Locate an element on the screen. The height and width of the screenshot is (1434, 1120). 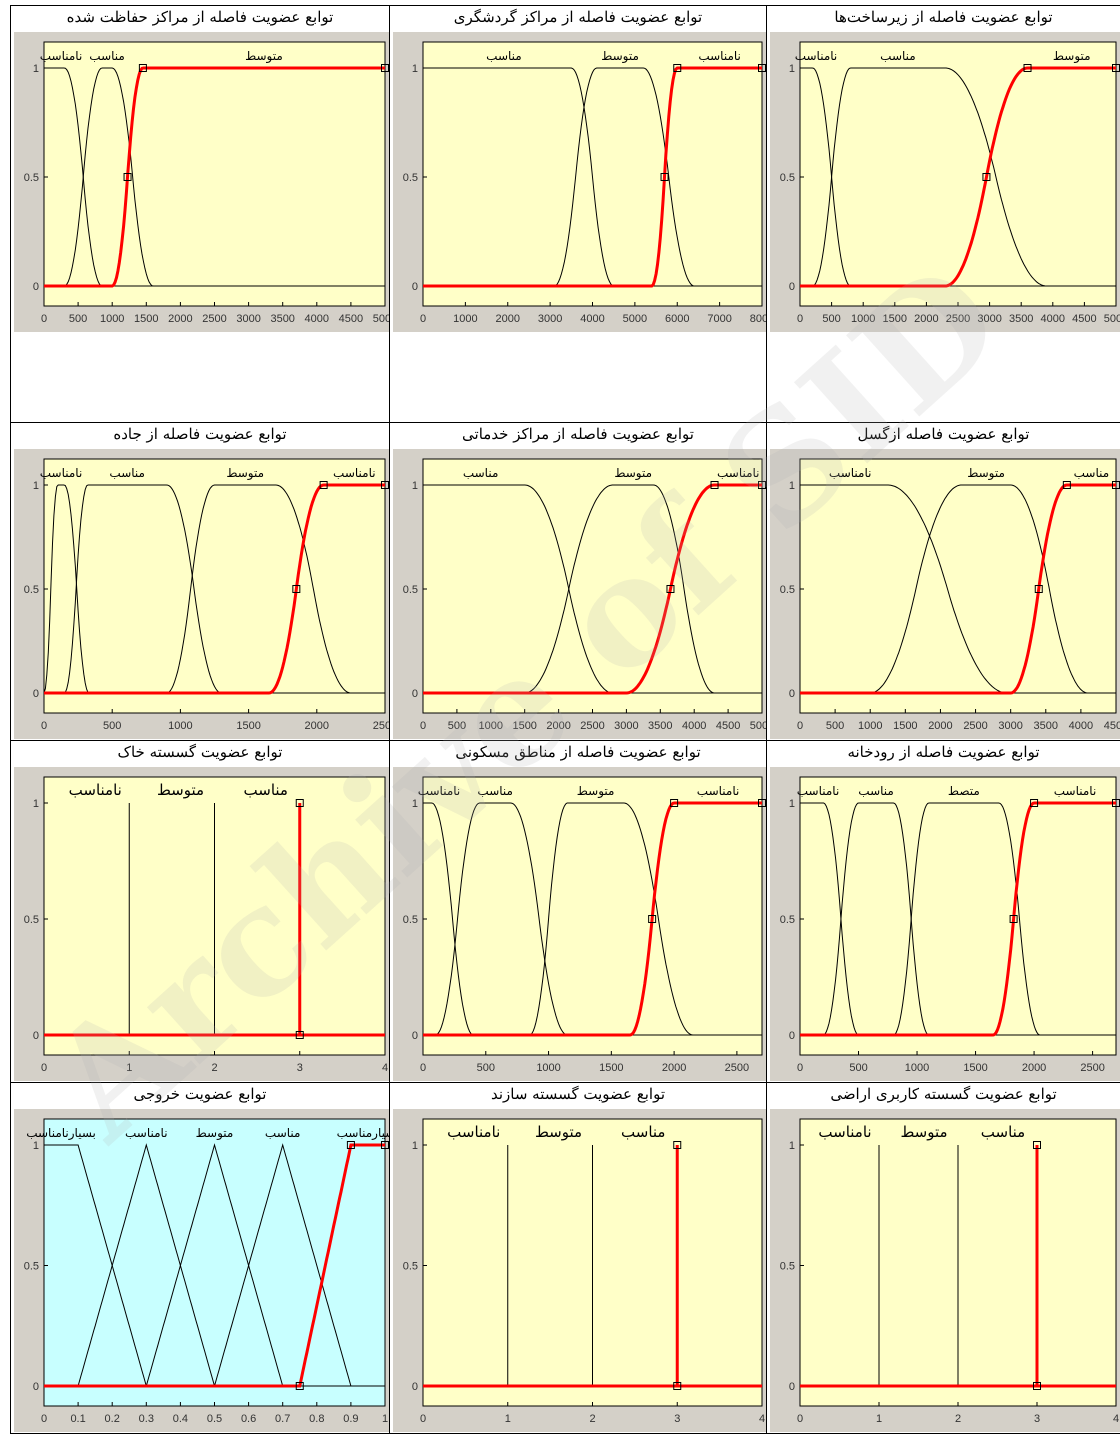
x-tick-label: 0.2 is located at coordinates (112, 1419).